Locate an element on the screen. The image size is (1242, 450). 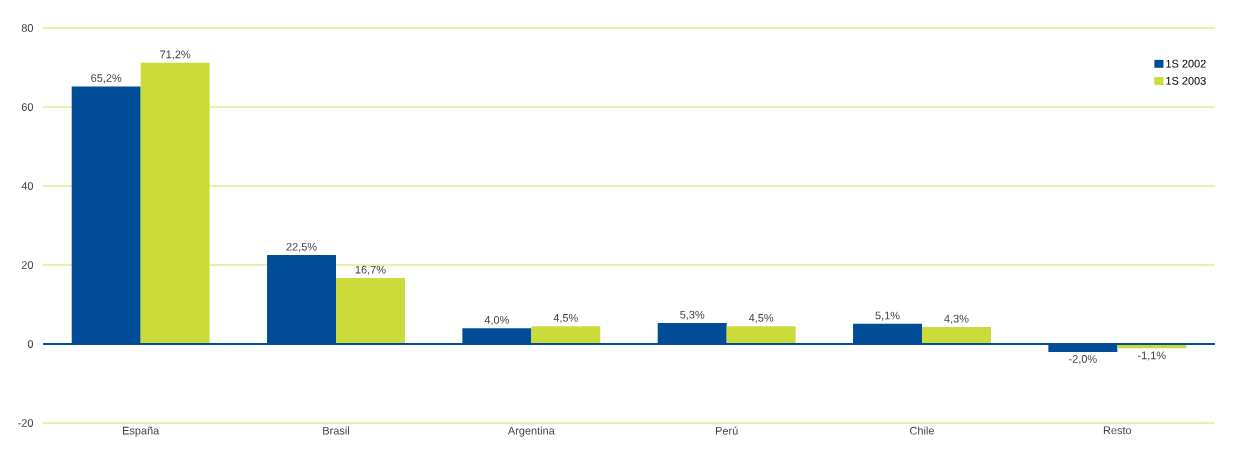
x-tick-label: Chile is located at coordinates (922, 430).